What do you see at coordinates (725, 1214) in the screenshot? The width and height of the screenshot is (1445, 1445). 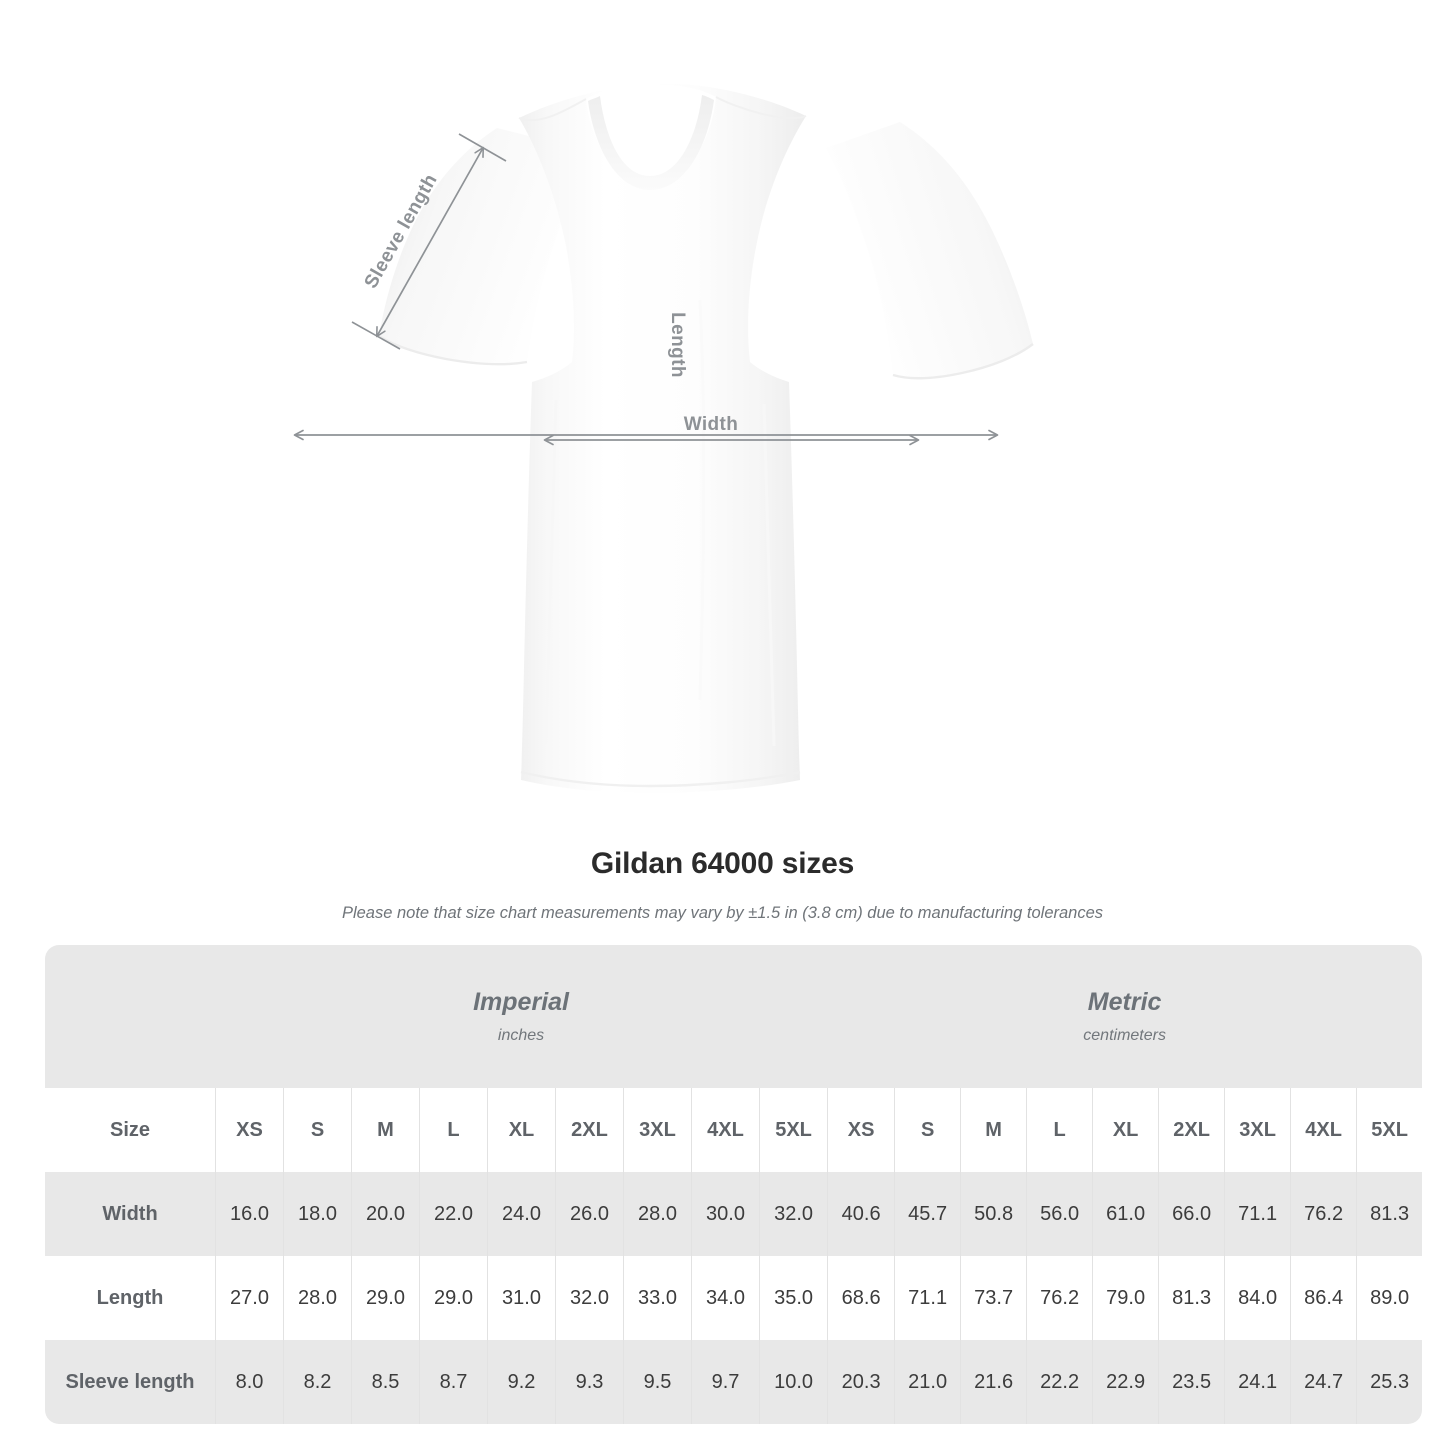 I see `measurement-cell: 30.0` at bounding box center [725, 1214].